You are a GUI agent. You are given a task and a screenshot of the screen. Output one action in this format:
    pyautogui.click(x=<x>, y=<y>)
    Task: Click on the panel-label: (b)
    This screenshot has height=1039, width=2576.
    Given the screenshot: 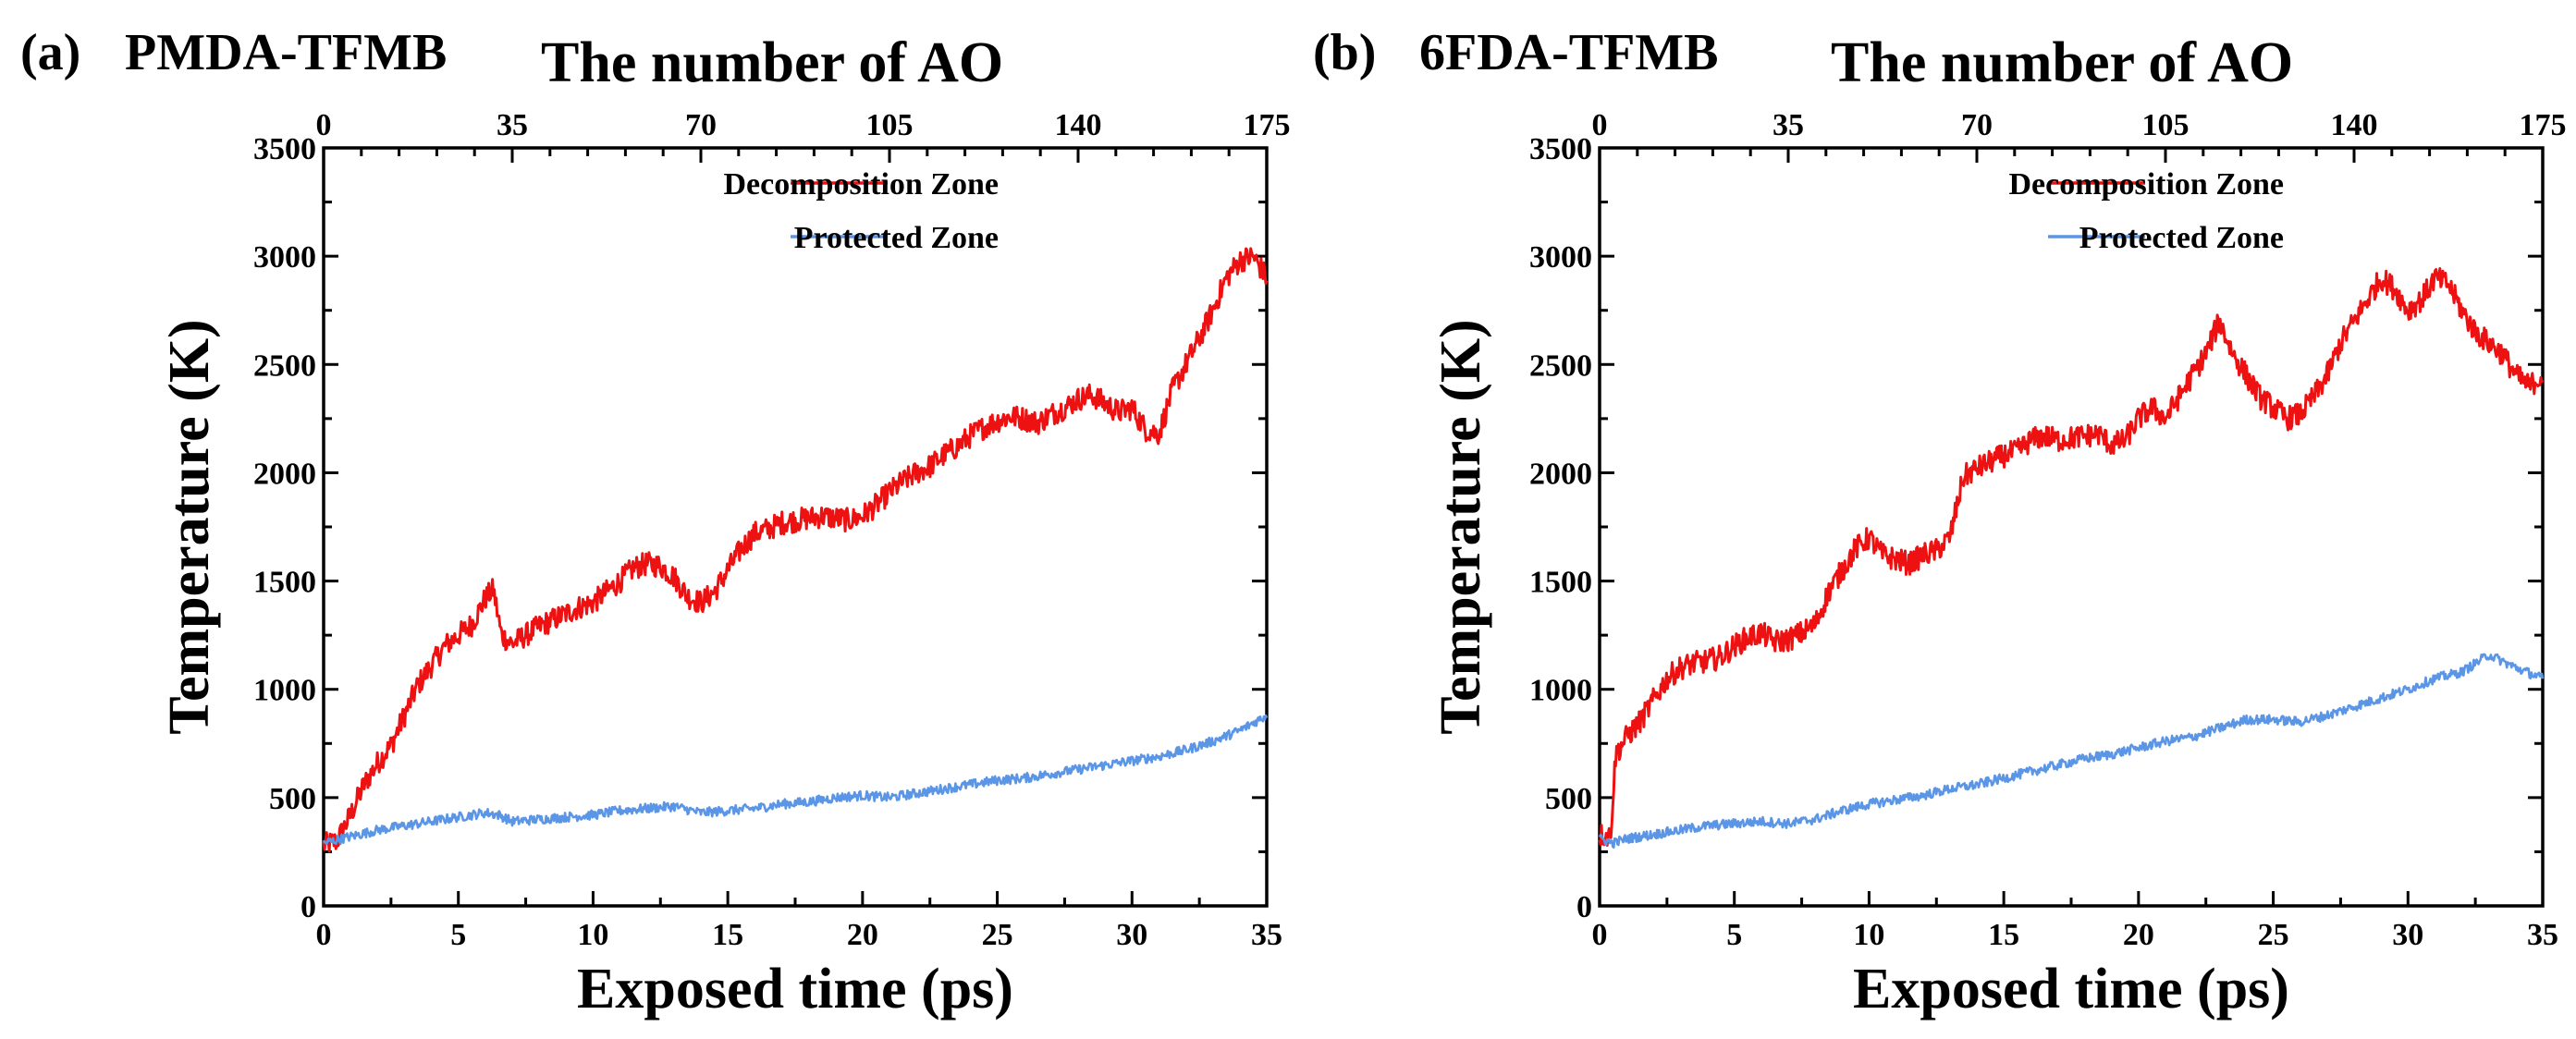 What is the action you would take?
    pyautogui.click(x=1344, y=52)
    